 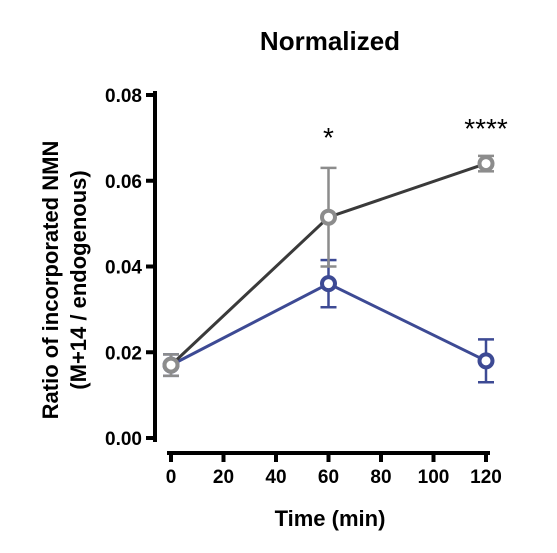 What do you see at coordinates (123, 268) in the screenshot?
I see `y-tick-label: 0.04` at bounding box center [123, 268].